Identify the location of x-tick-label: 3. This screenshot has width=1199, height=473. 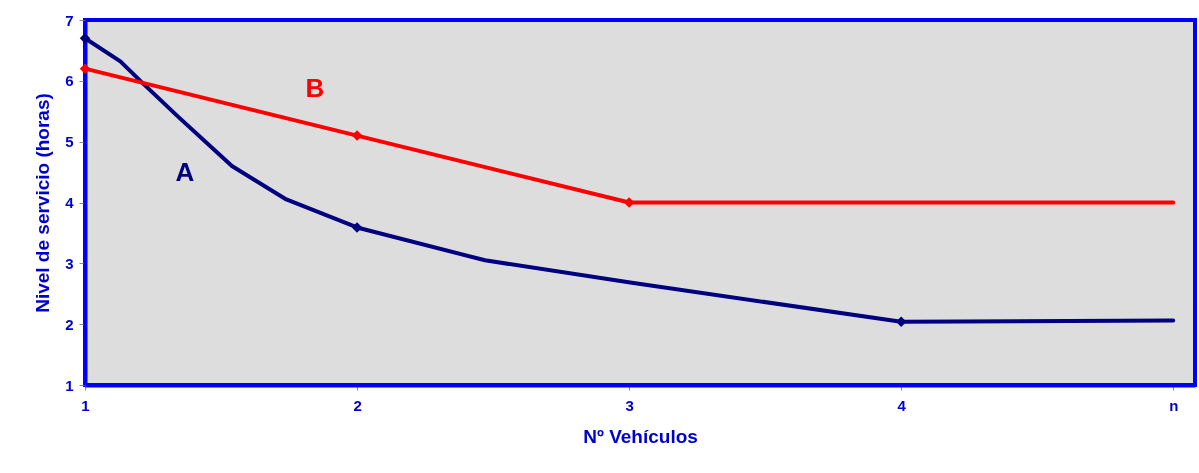
(629, 405).